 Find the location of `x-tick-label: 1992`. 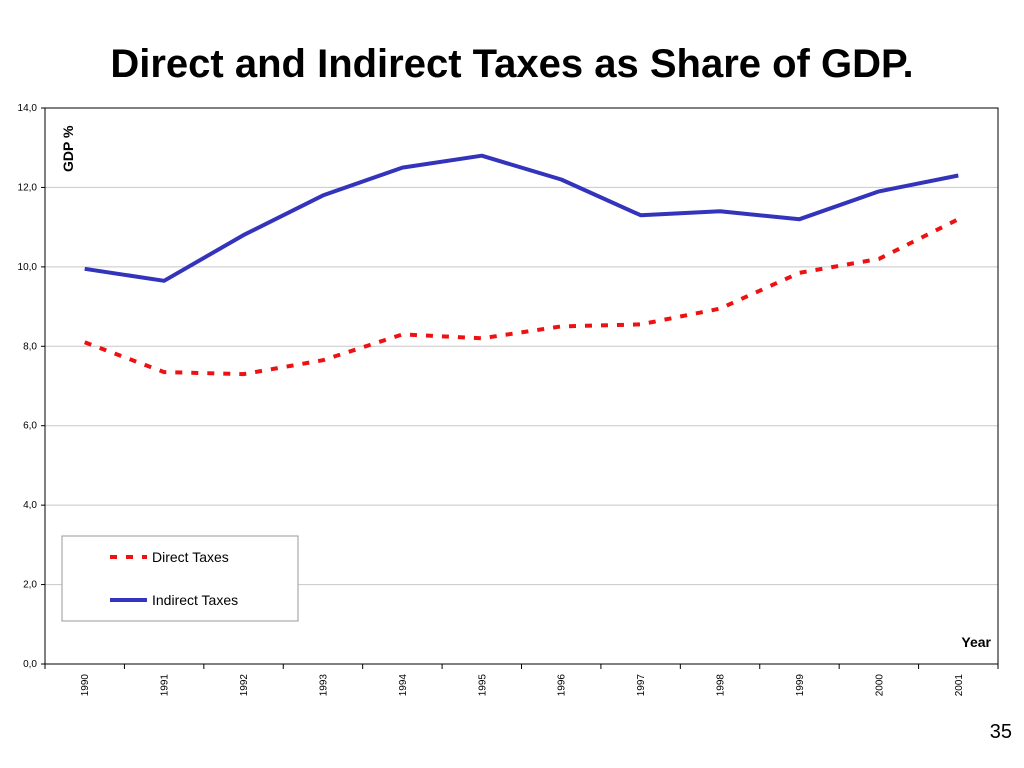

x-tick-label: 1992 is located at coordinates (244, 685).